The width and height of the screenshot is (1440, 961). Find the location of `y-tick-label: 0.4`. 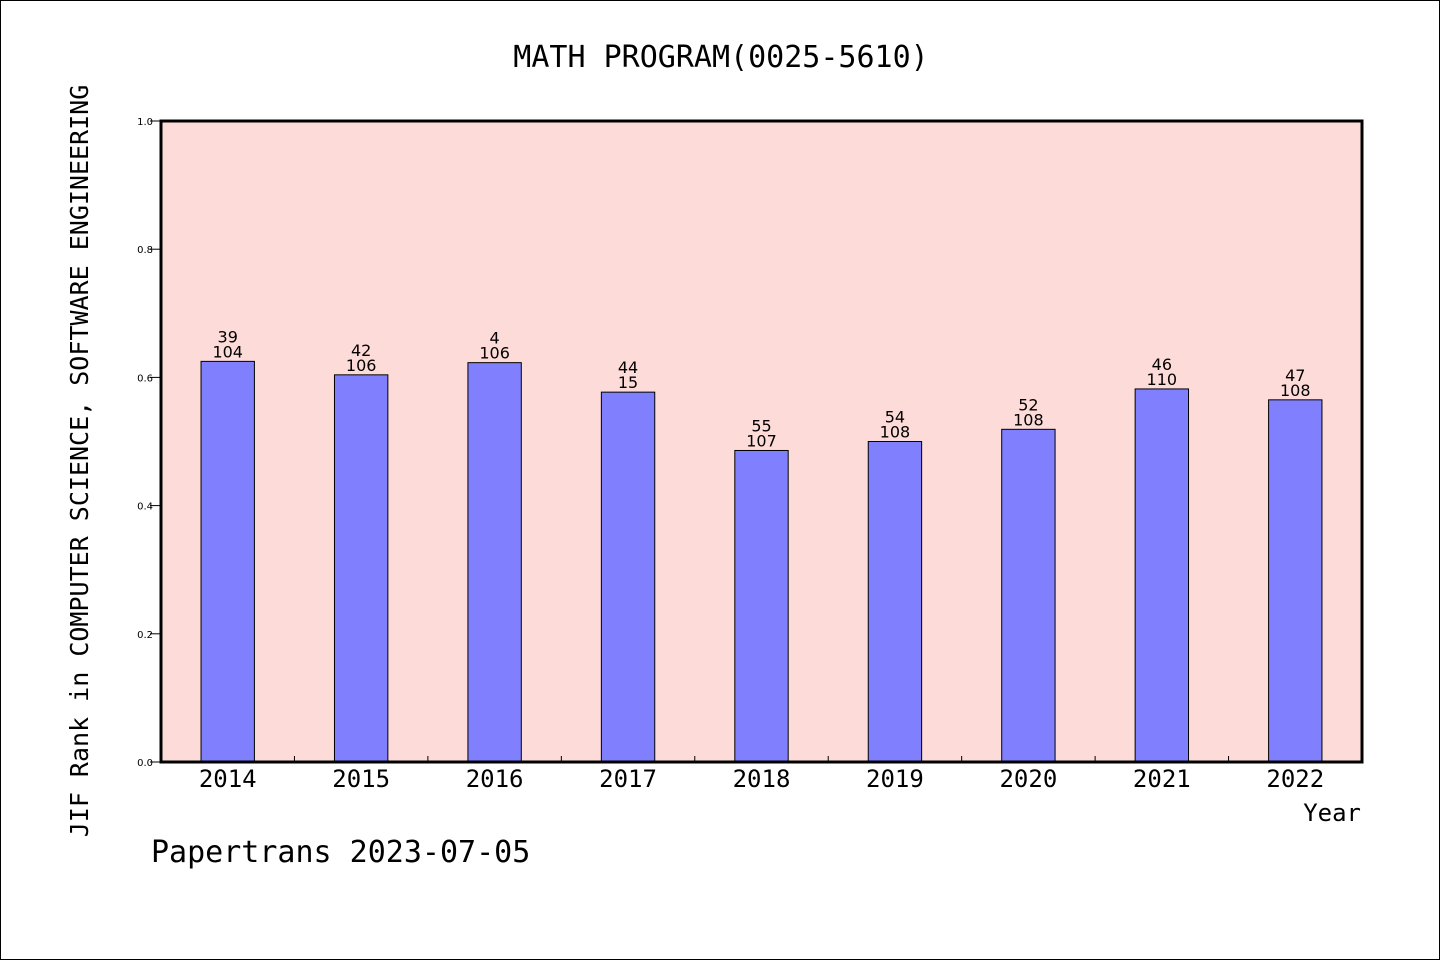

y-tick-label: 0.4 is located at coordinates (145, 507).